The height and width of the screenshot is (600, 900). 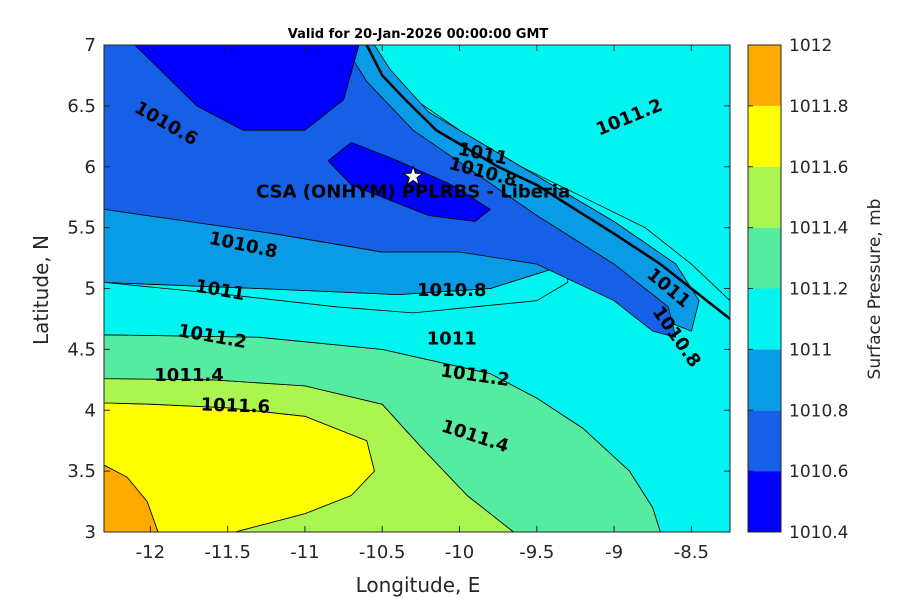 I want to click on colorbar-title: Surface Pressure, mb, so click(x=875, y=289).